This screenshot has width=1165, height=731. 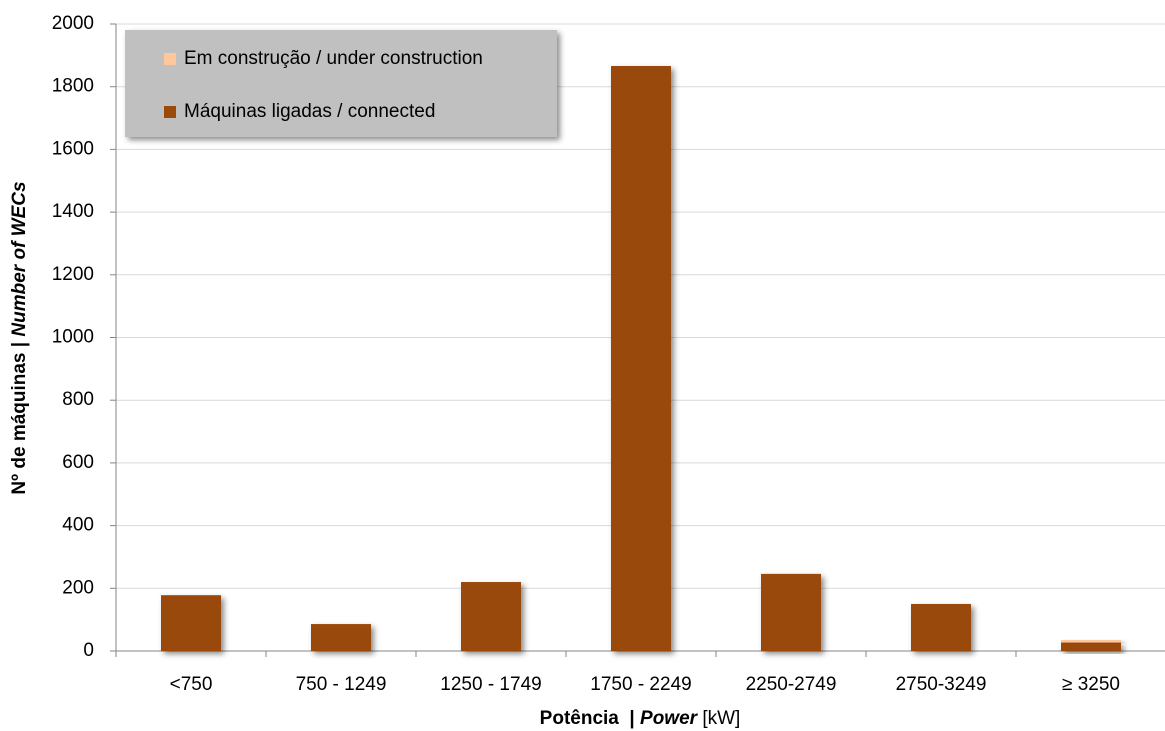 I want to click on y-tick-label: 1200, so click(x=73, y=274).